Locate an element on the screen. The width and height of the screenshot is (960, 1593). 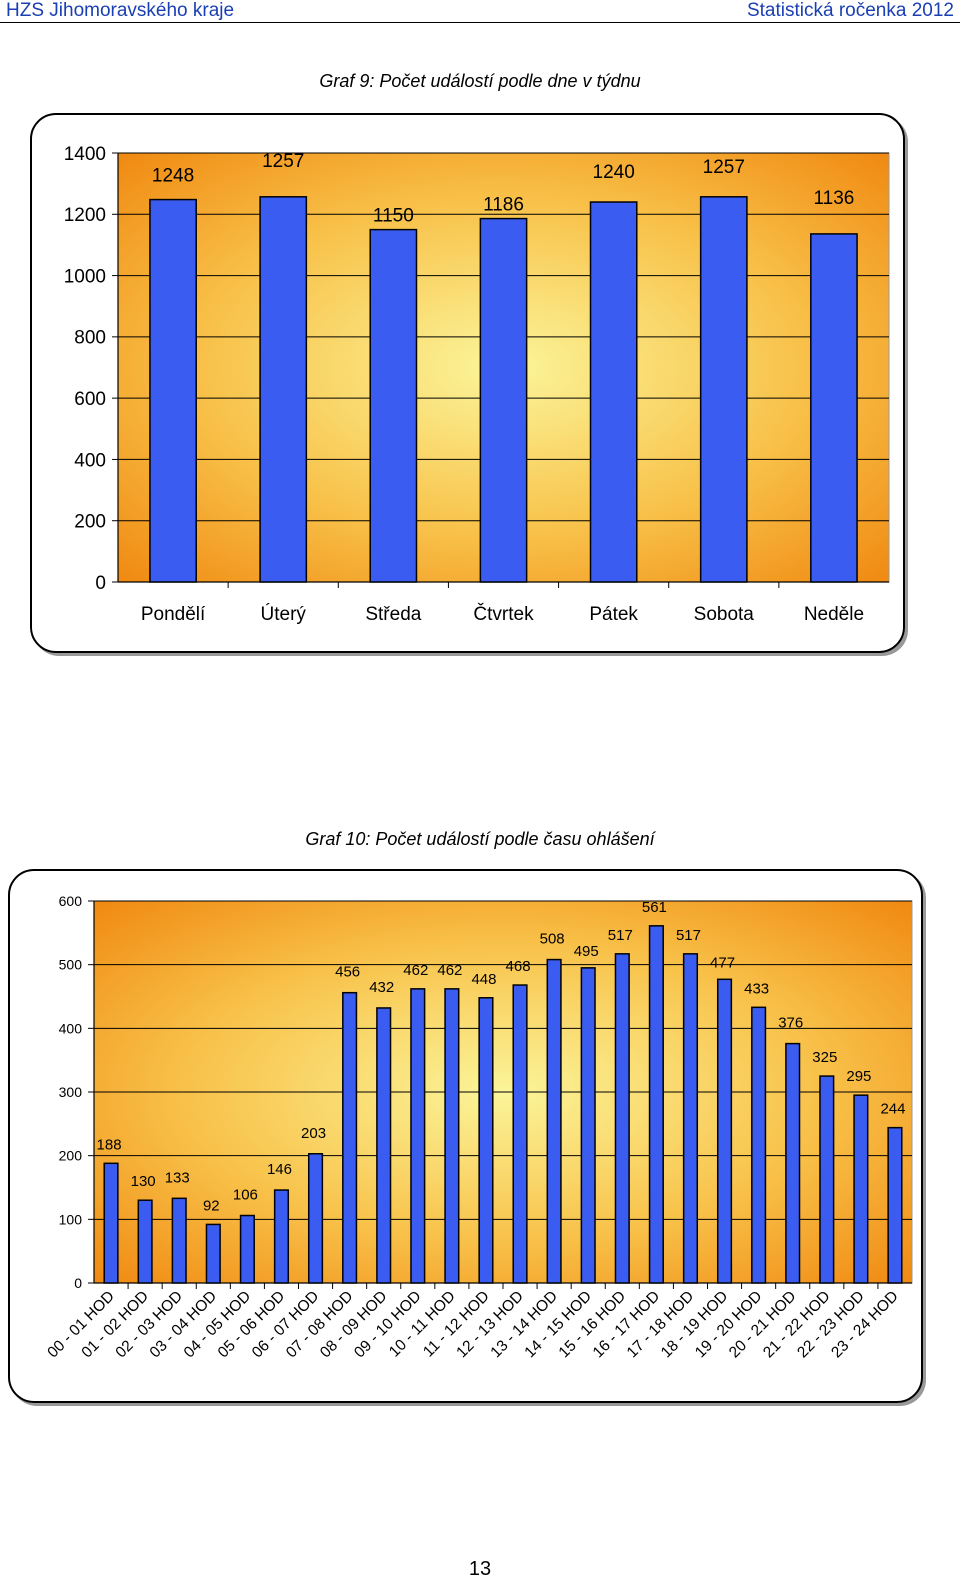
chart-1-data-label: 1136 is located at coordinates (833, 198).